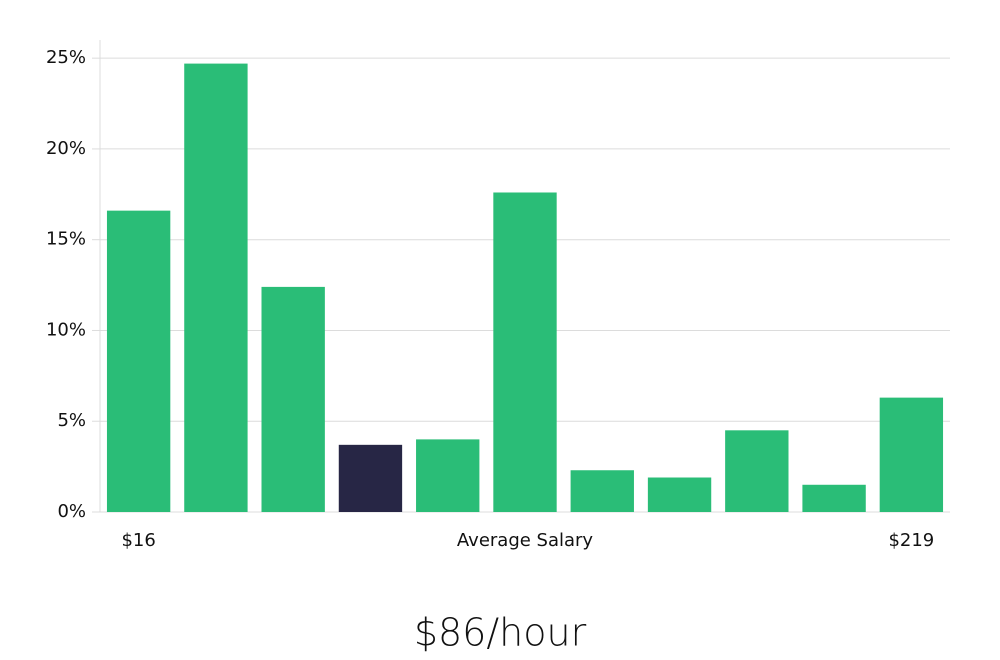 This screenshot has height=660, width=1000. Describe the element at coordinates (66, 57) in the screenshot. I see `y-tick-label: 25%` at that location.